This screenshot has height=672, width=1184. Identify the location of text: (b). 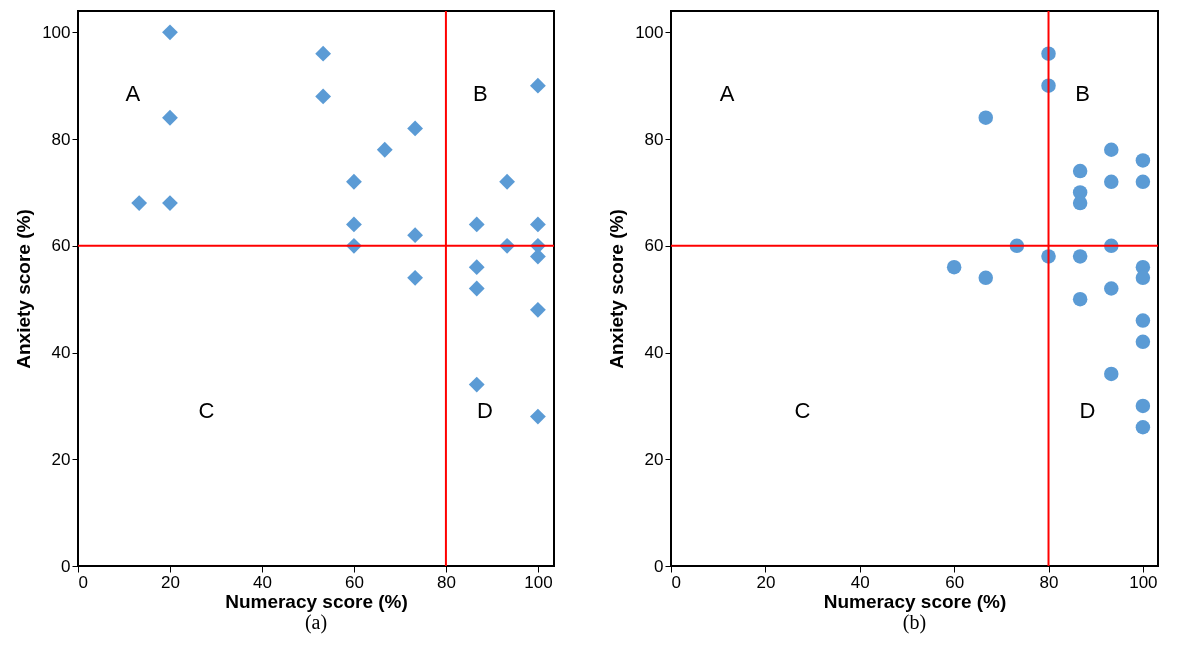
(914, 622).